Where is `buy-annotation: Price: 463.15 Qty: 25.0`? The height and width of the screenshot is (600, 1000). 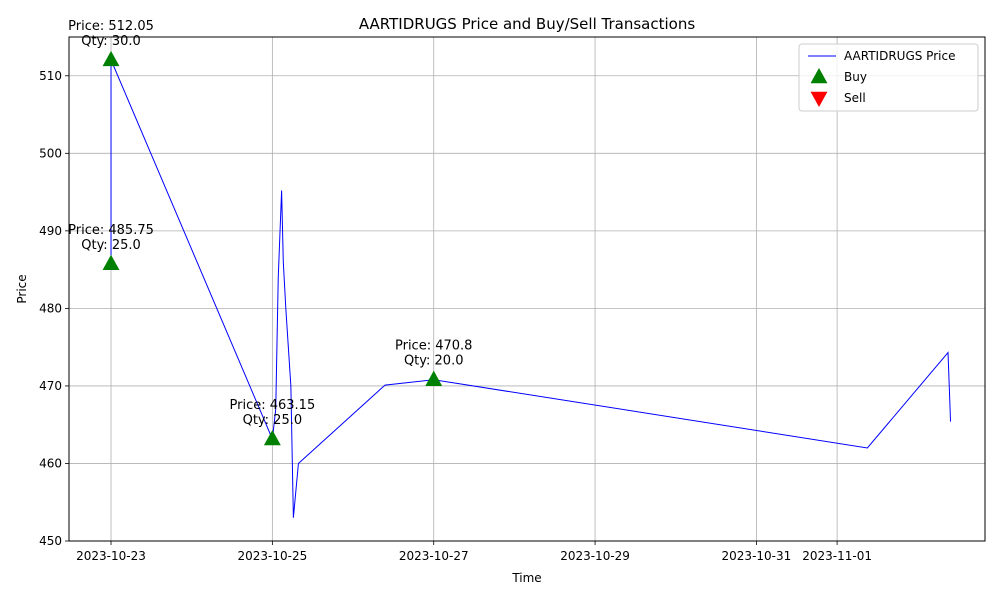 buy-annotation: Price: 463.15 Qty: 25.0 is located at coordinates (273, 413).